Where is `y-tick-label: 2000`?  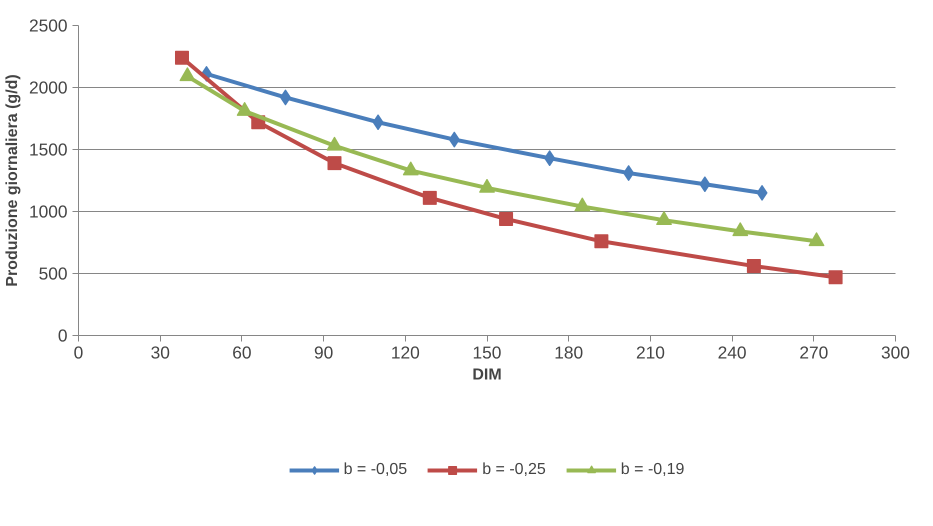
y-tick-label: 2000 is located at coordinates (48, 88).